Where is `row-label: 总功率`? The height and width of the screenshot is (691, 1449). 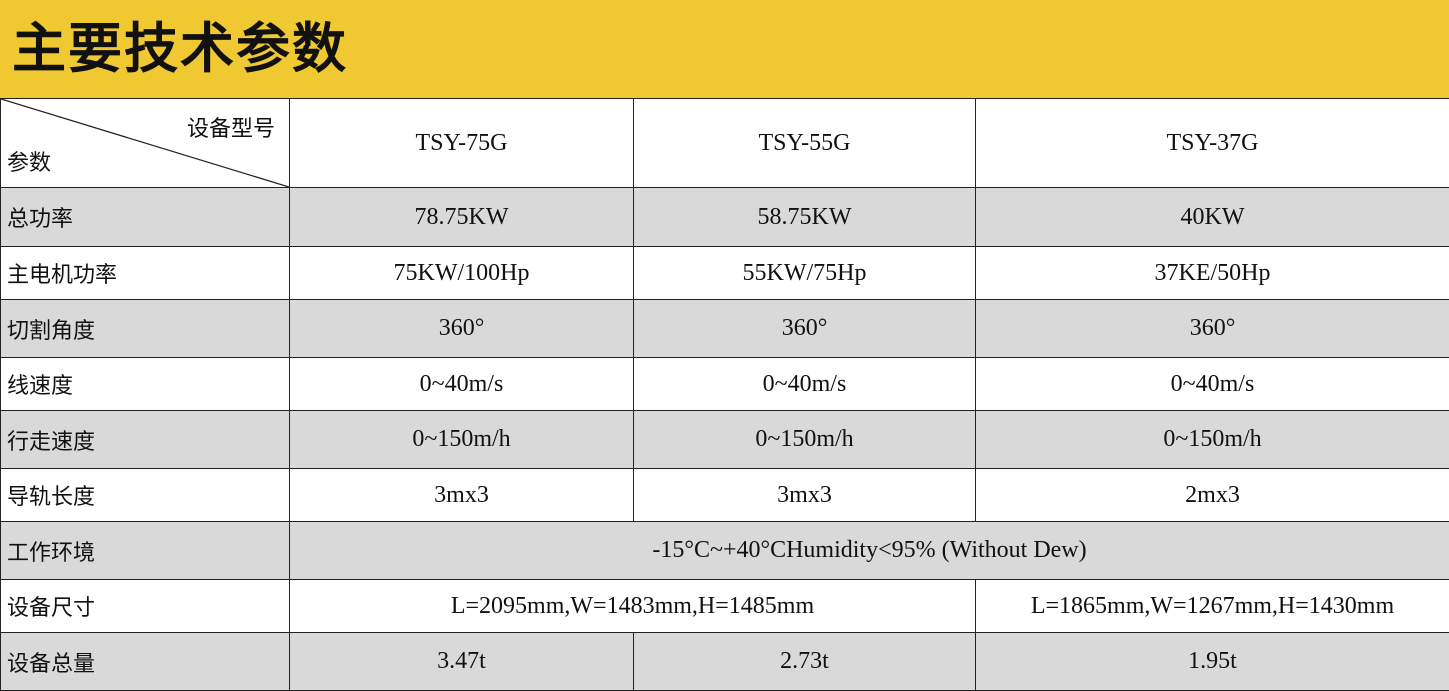
row-label: 总功率 is located at coordinates (145, 217).